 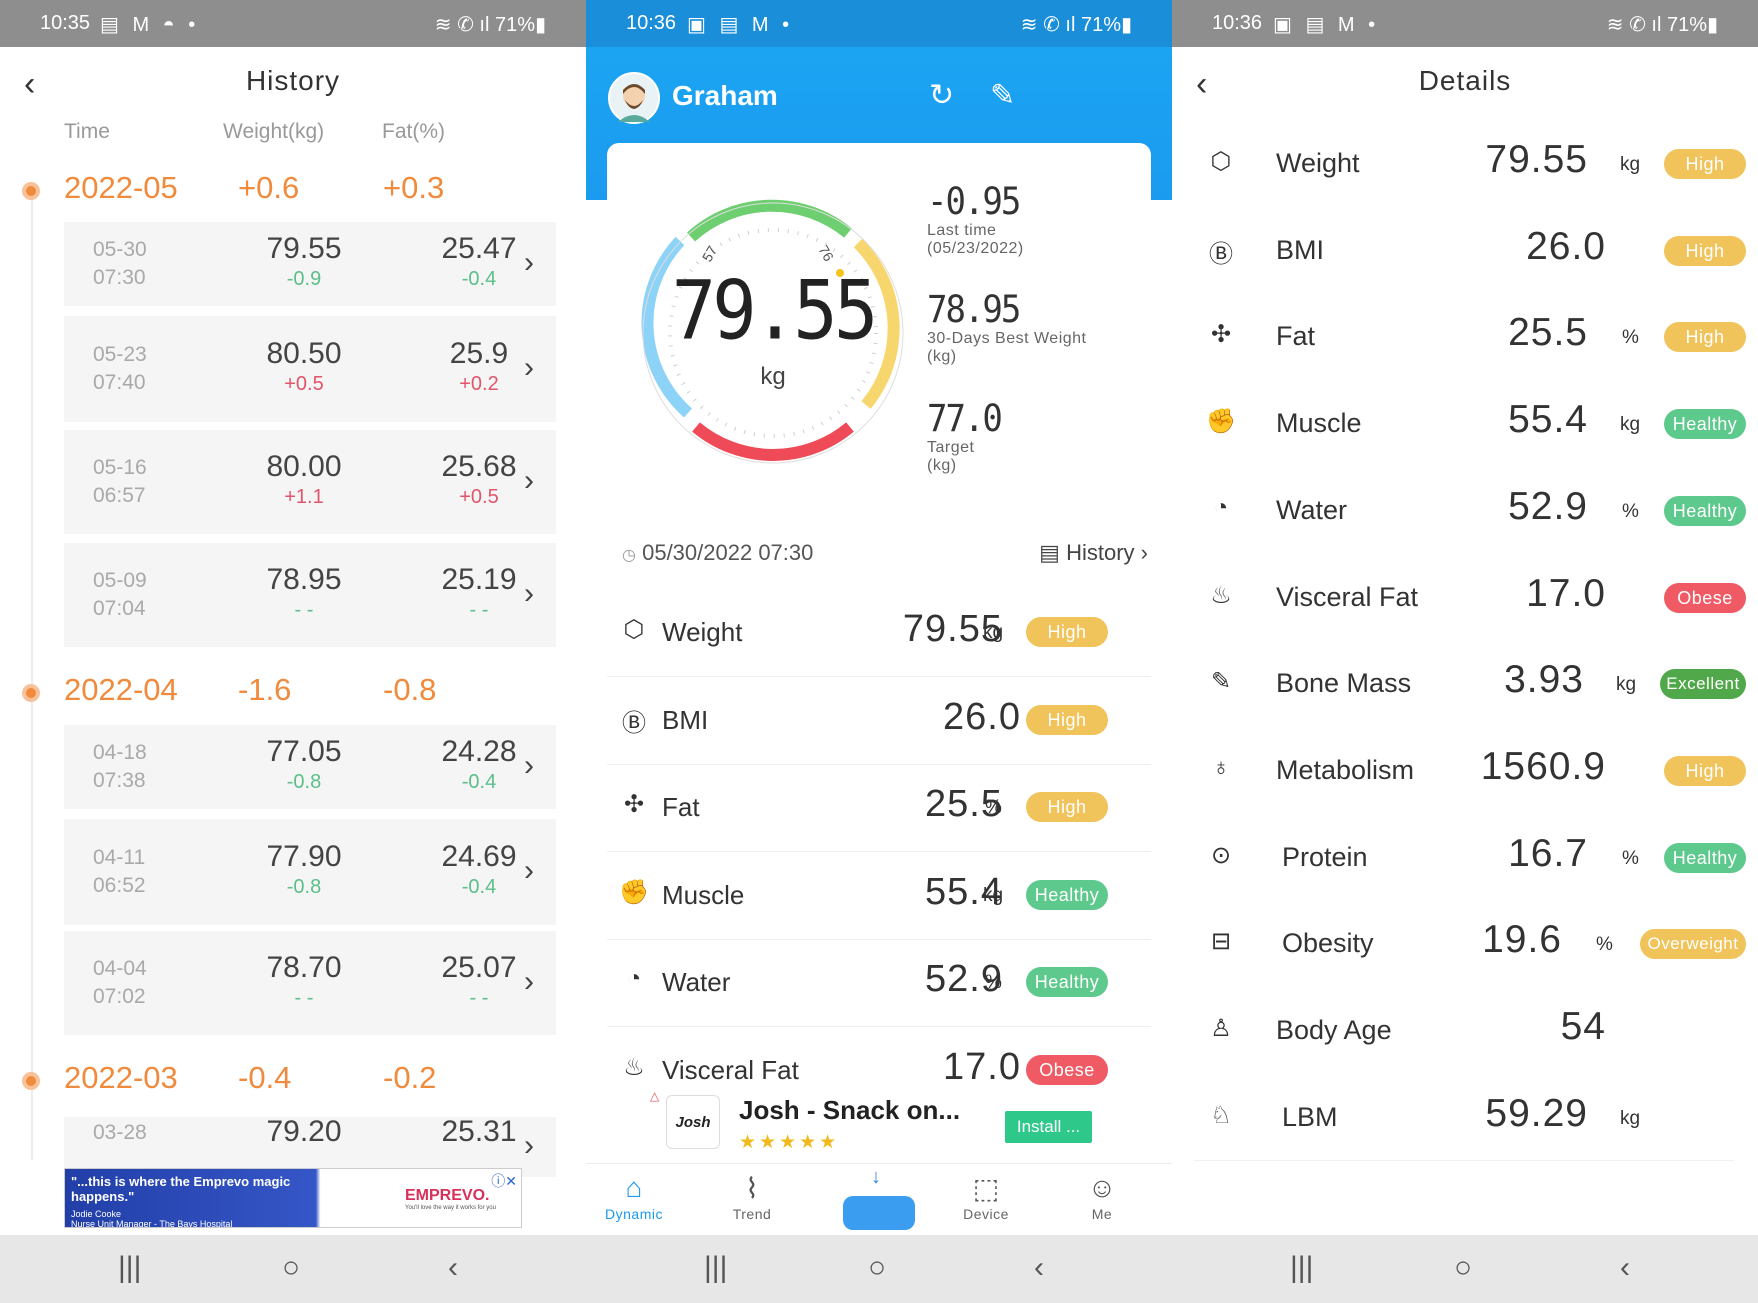 What do you see at coordinates (879, 896) in the screenshot?
I see `metric-row: ✊ Muscle 55.4 kg Healthy` at bounding box center [879, 896].